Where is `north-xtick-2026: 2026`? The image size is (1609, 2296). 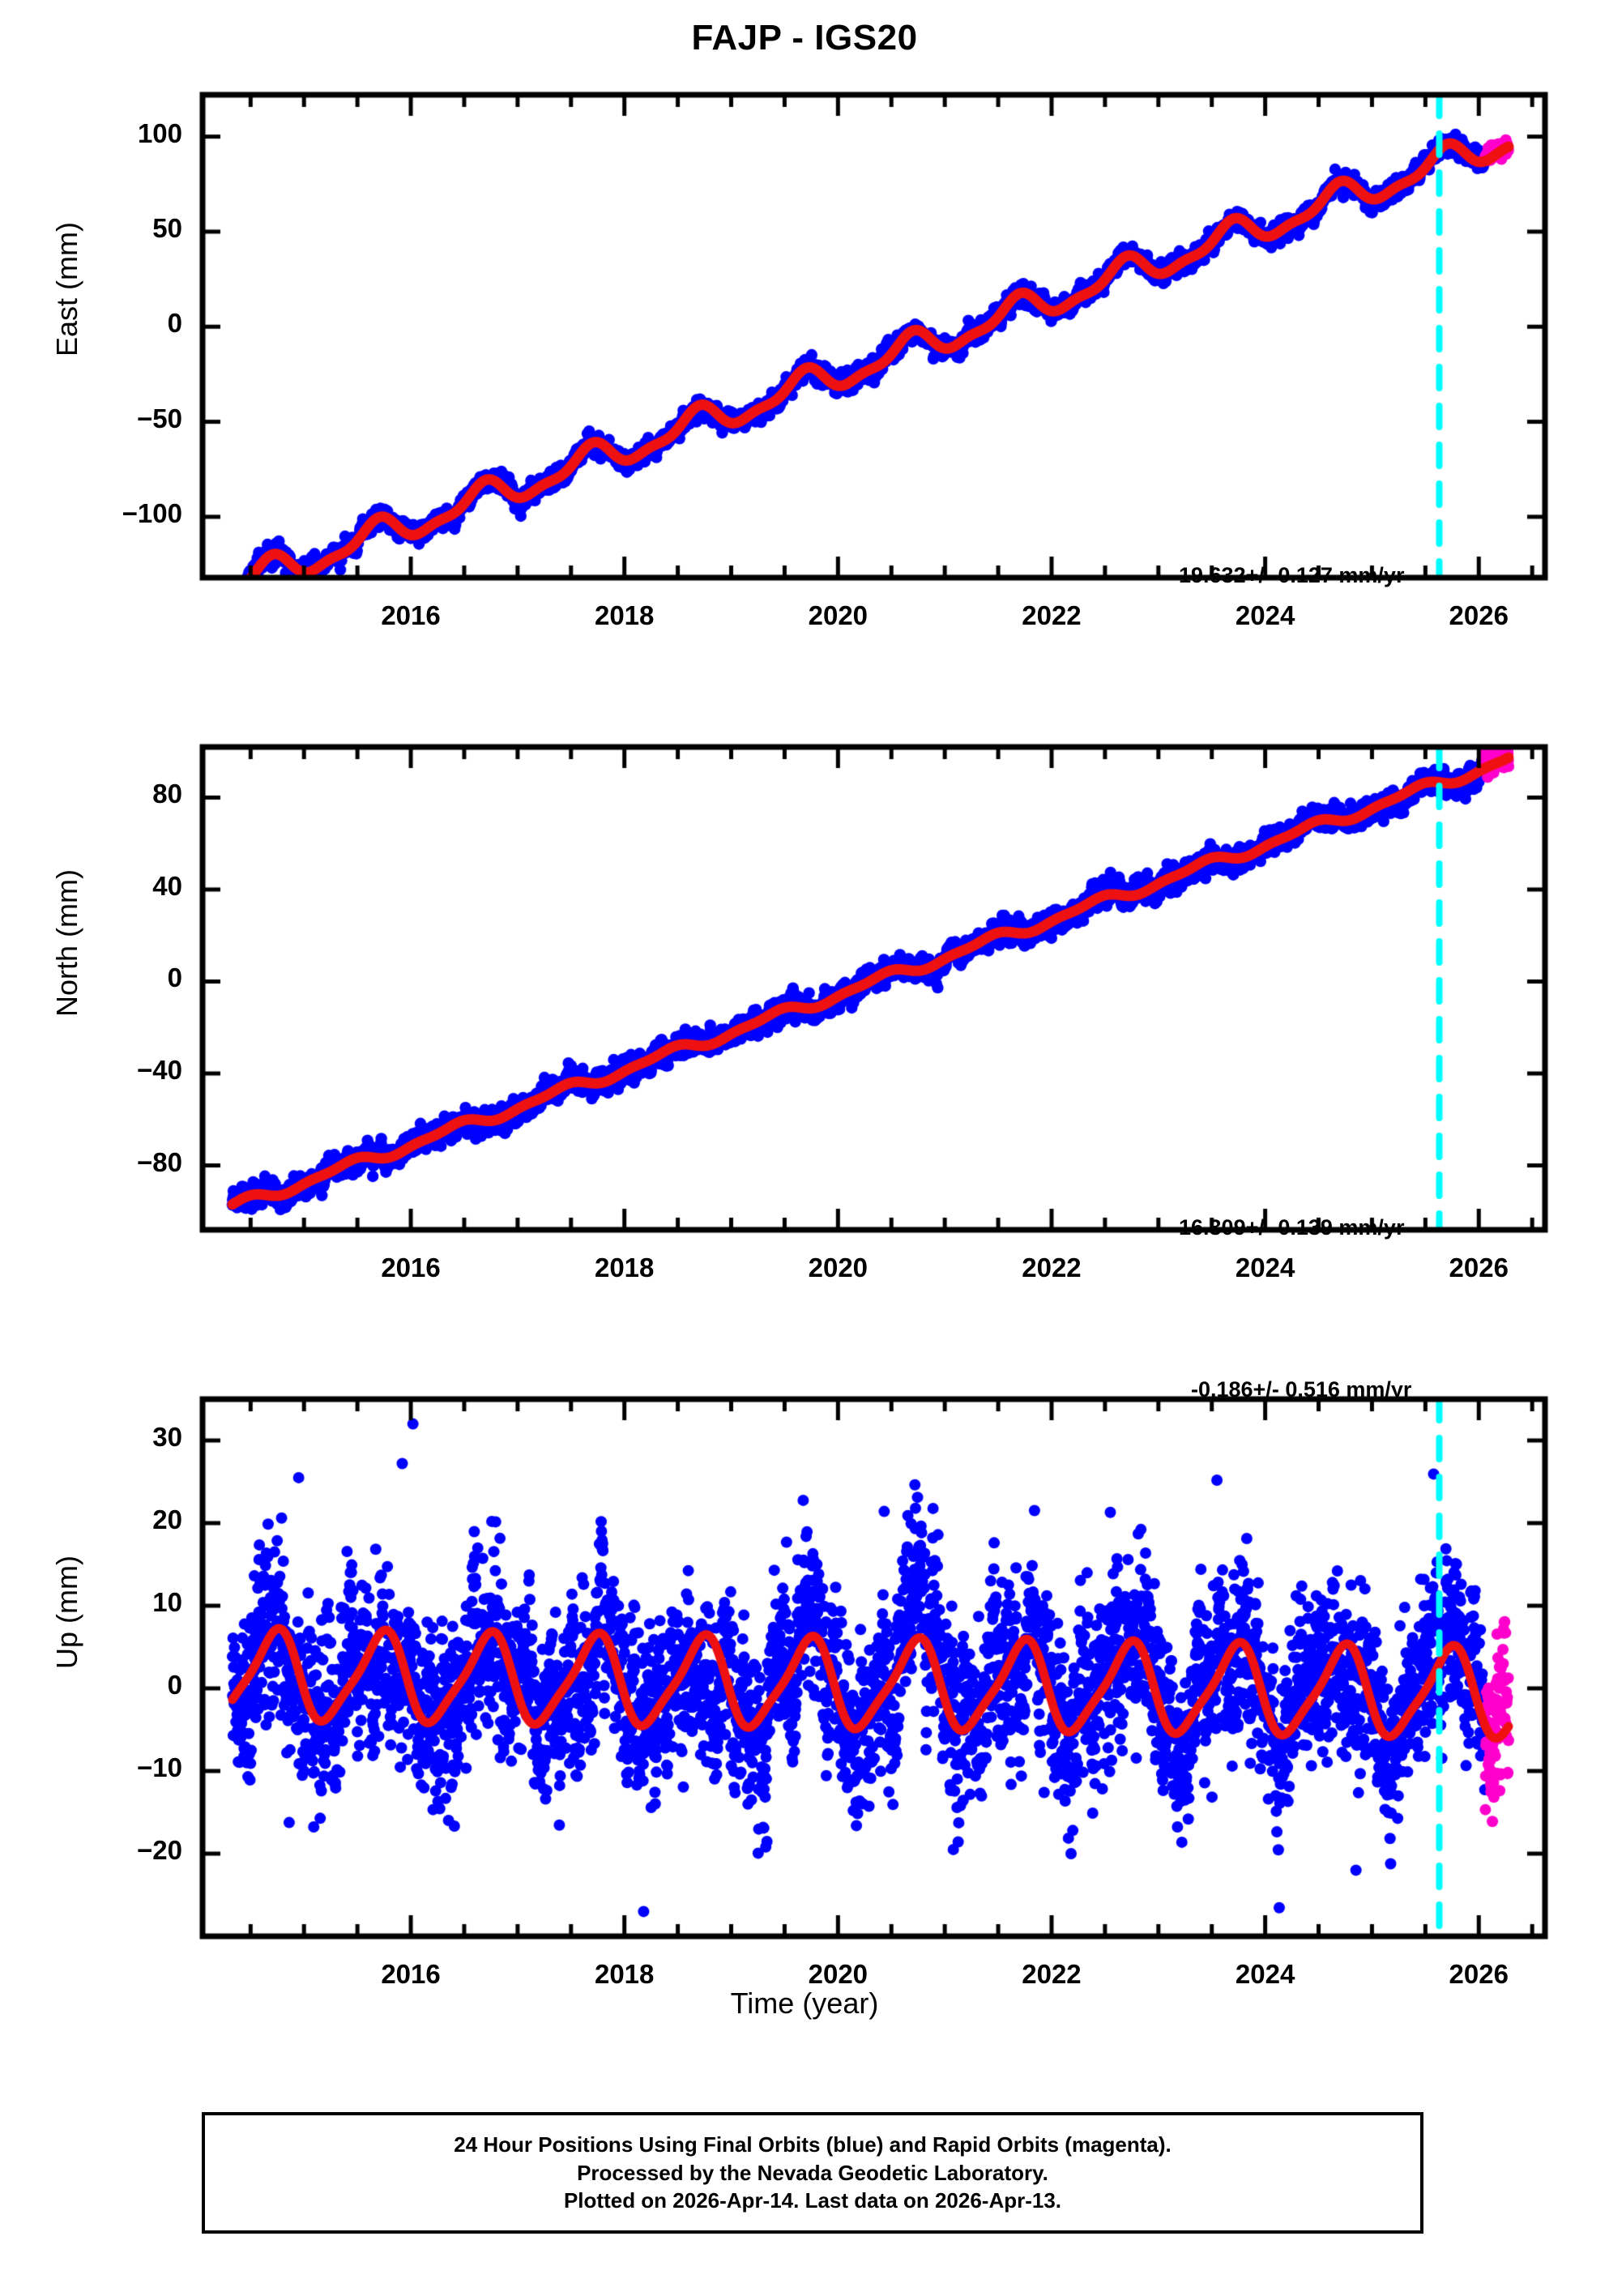 north-xtick-2026: 2026 is located at coordinates (1479, 1267).